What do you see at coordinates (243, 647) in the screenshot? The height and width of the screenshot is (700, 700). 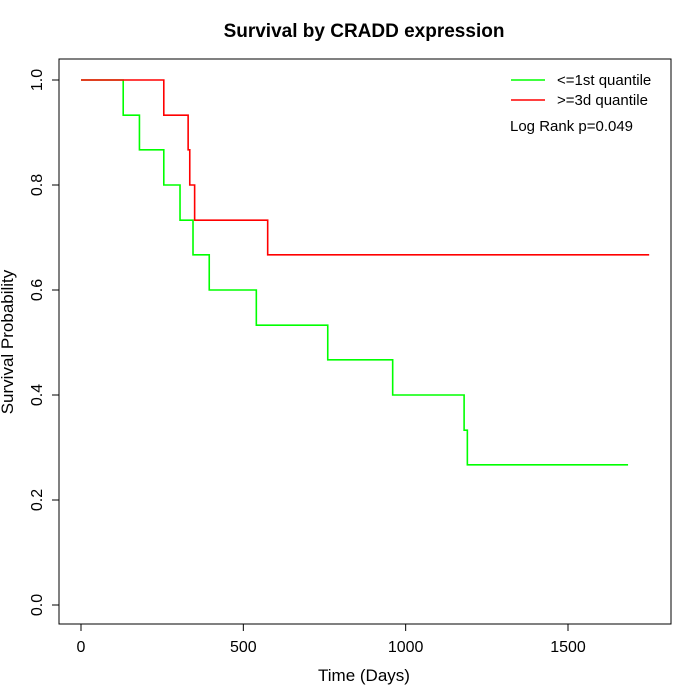 I see `x-tick-label: 500` at bounding box center [243, 647].